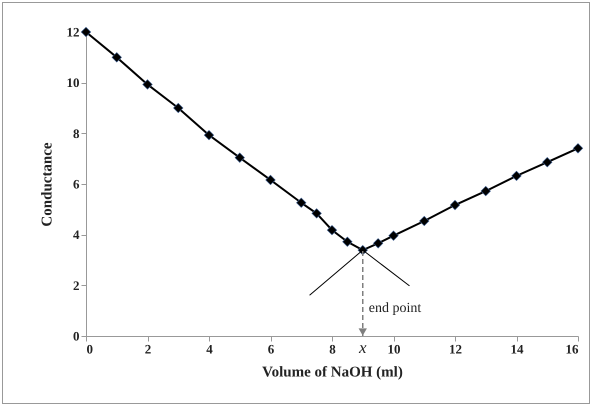  I want to click on x-tick-label: 2, so click(148, 349).